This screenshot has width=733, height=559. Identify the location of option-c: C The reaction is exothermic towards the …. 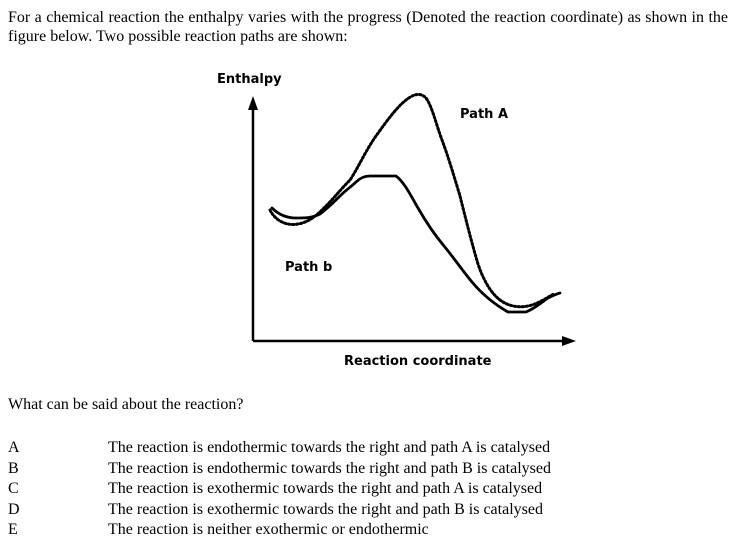
(279, 489).